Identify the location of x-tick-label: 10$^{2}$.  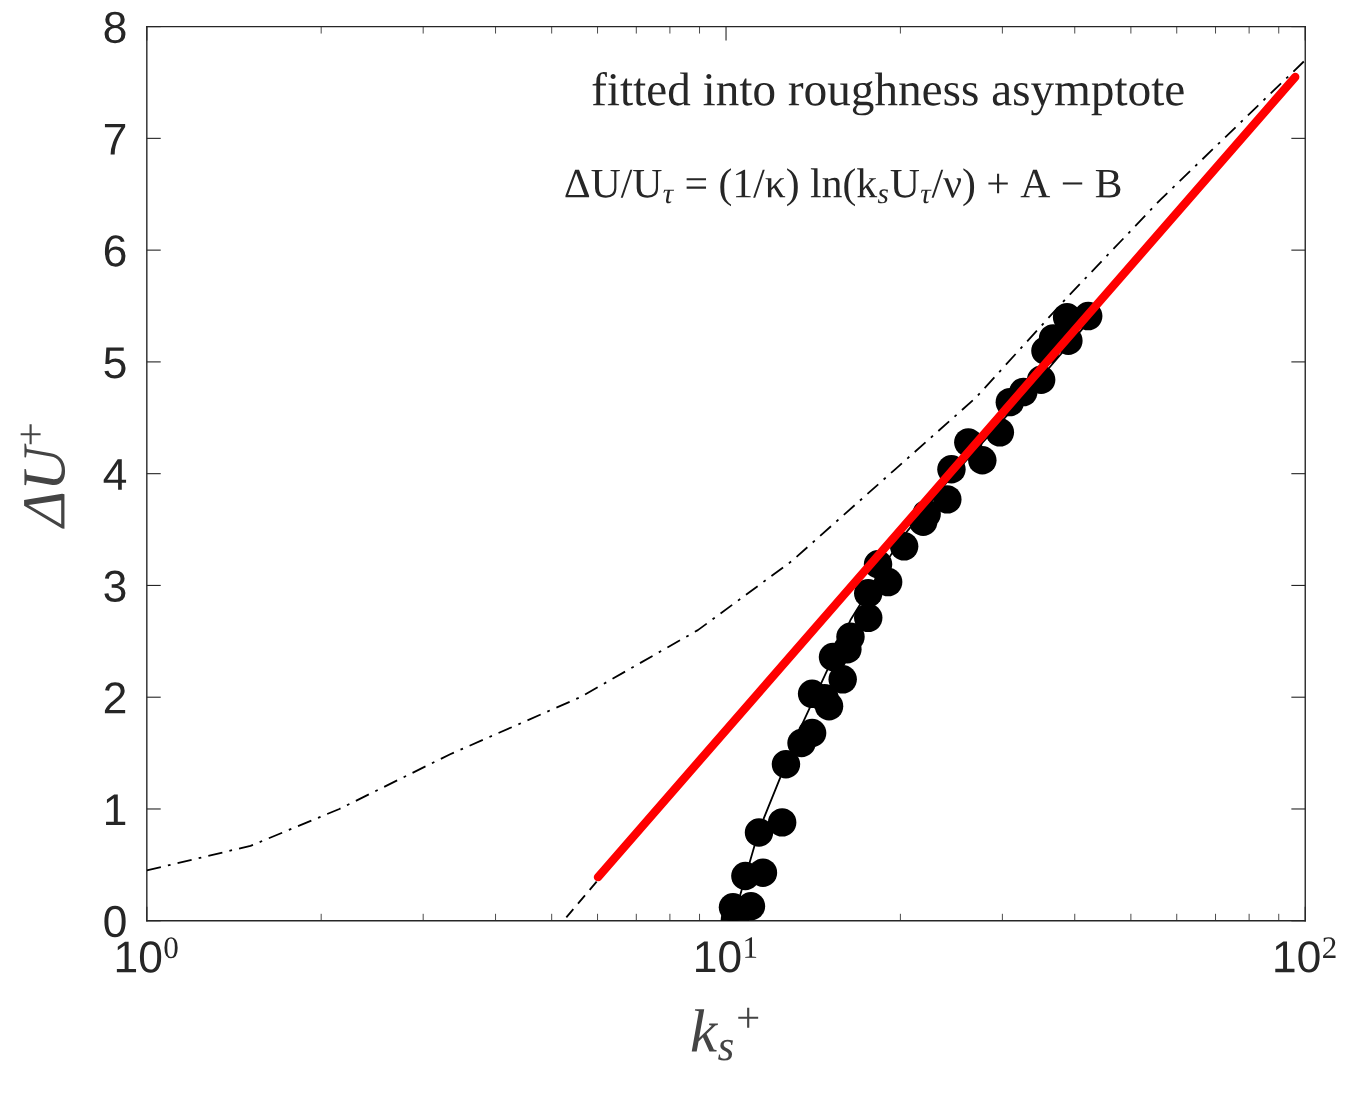
(1305, 955).